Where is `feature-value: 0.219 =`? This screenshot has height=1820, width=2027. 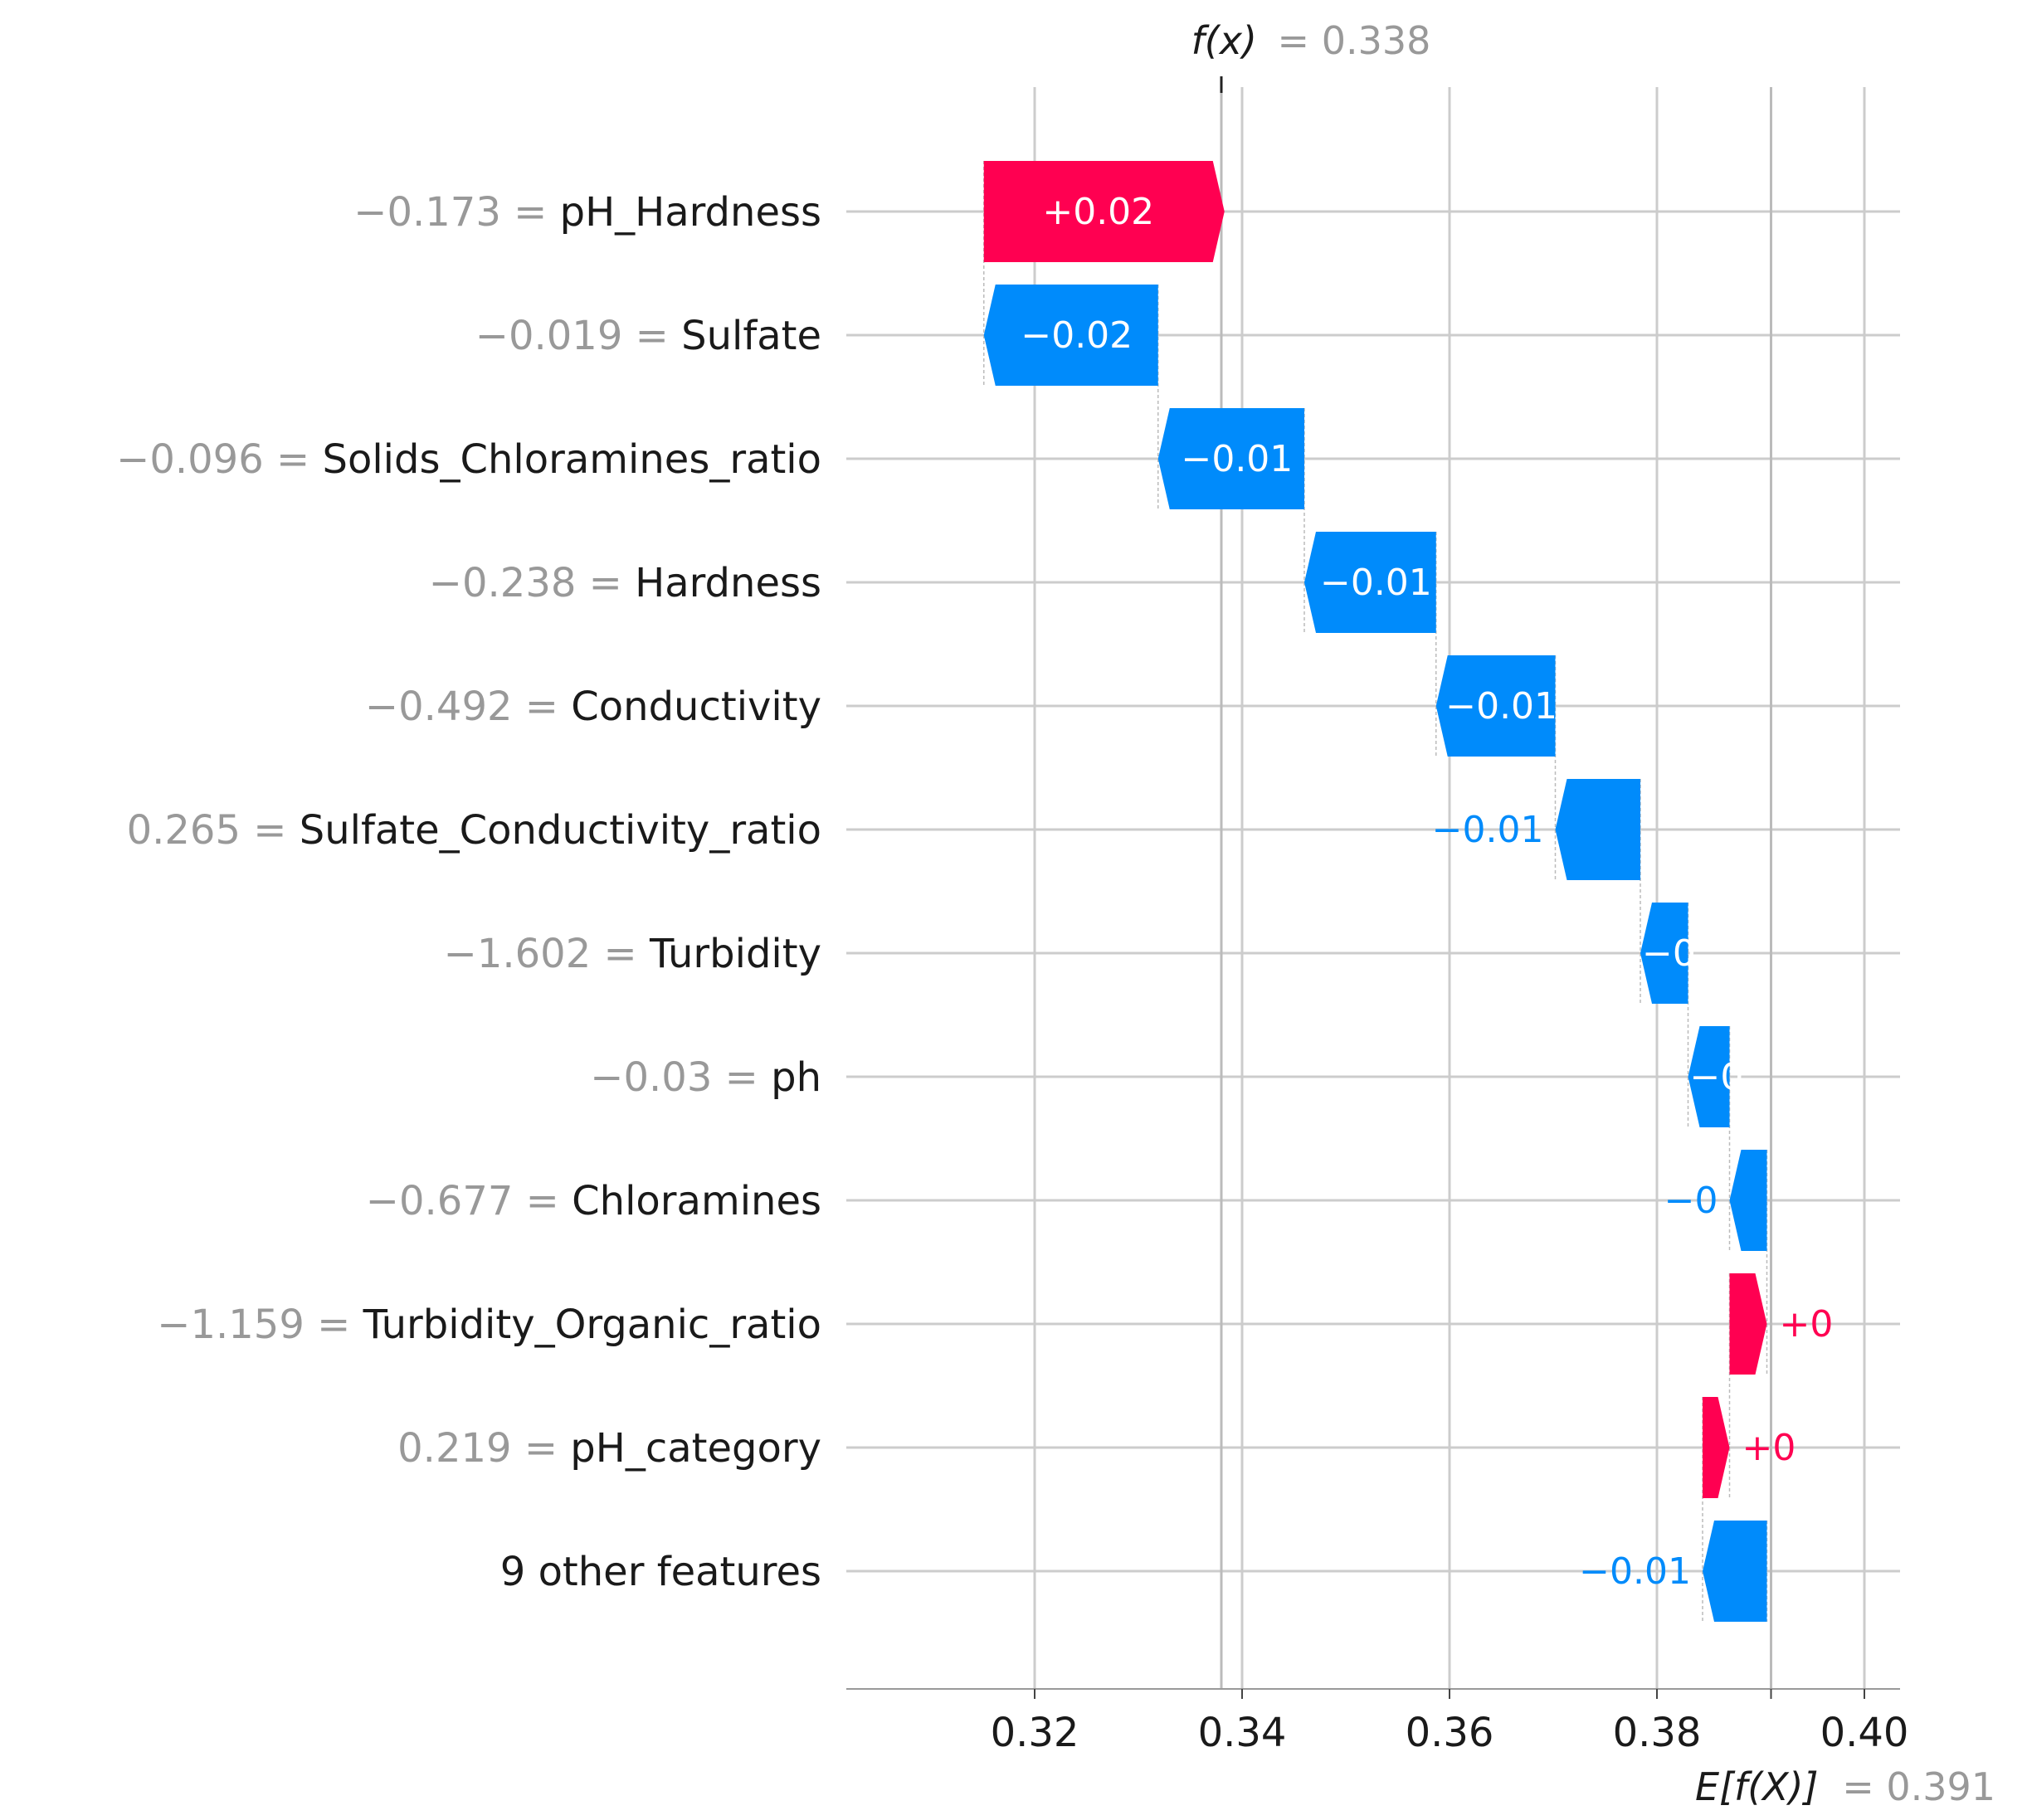 feature-value: 0.219 = is located at coordinates (483, 1448).